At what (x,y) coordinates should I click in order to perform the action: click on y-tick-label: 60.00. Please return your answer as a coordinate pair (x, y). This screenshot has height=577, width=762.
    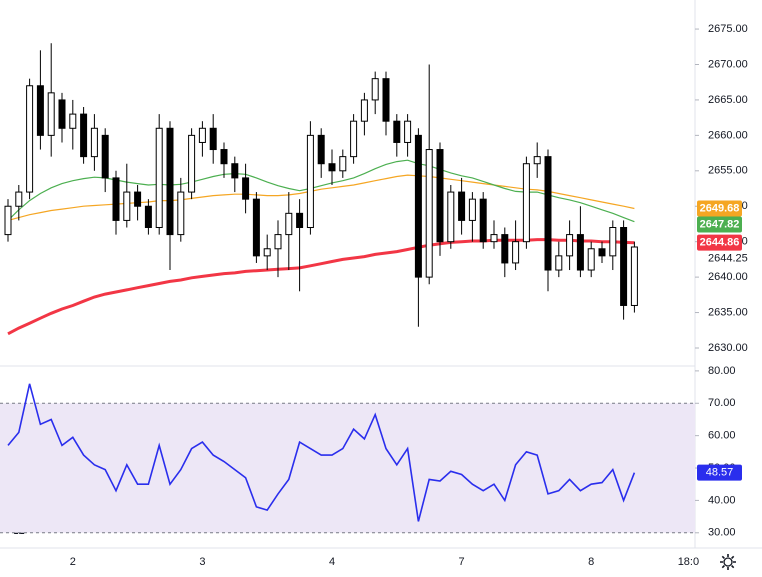
    Looking at the image, I should click on (722, 436).